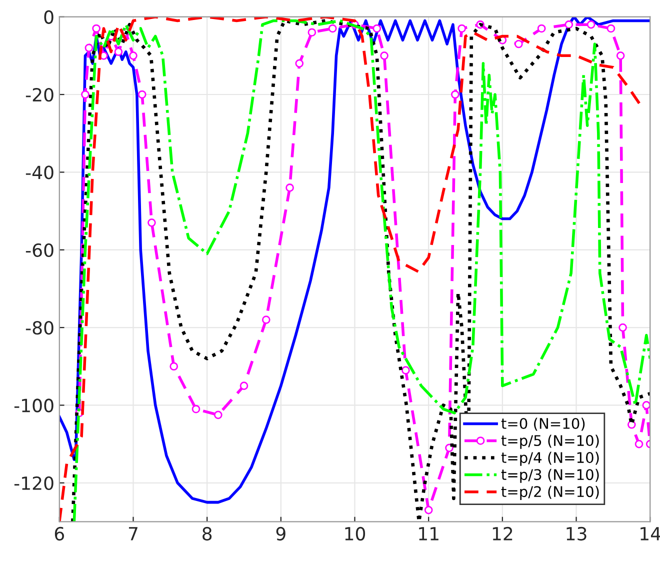 The height and width of the screenshot is (561, 660). Describe the element at coordinates (576, 533) in the screenshot. I see `x-tick-label: 13` at that location.